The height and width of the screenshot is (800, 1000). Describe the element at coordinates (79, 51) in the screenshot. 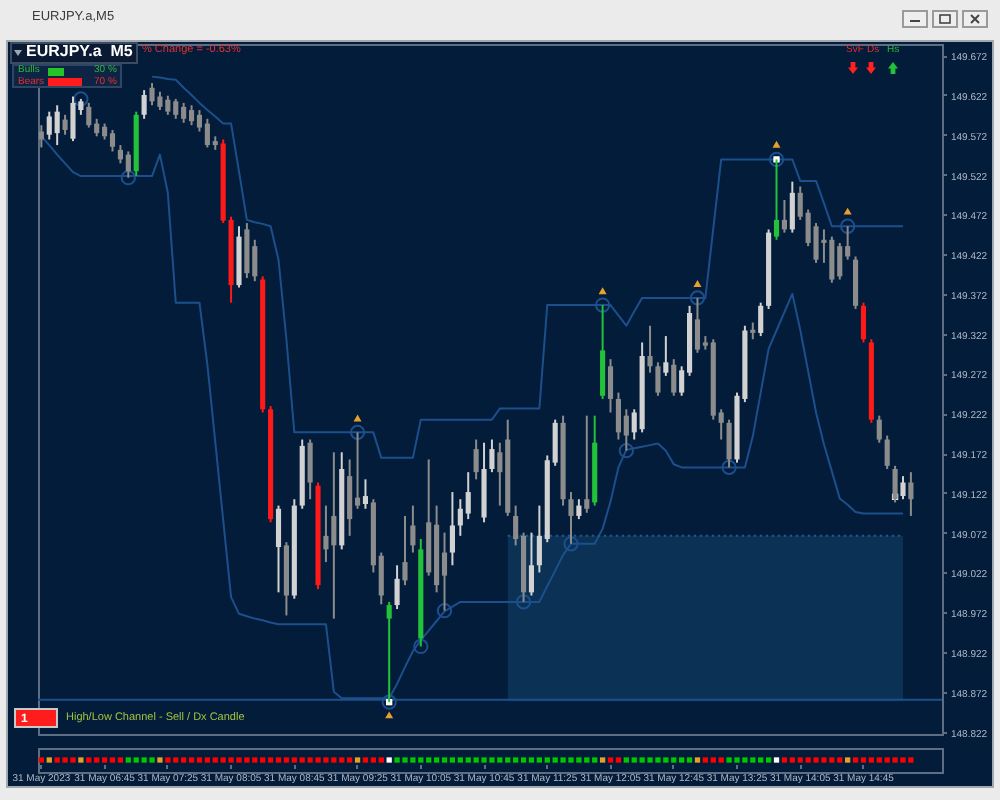

I see `chart-title: EURJPY.a M5` at that location.